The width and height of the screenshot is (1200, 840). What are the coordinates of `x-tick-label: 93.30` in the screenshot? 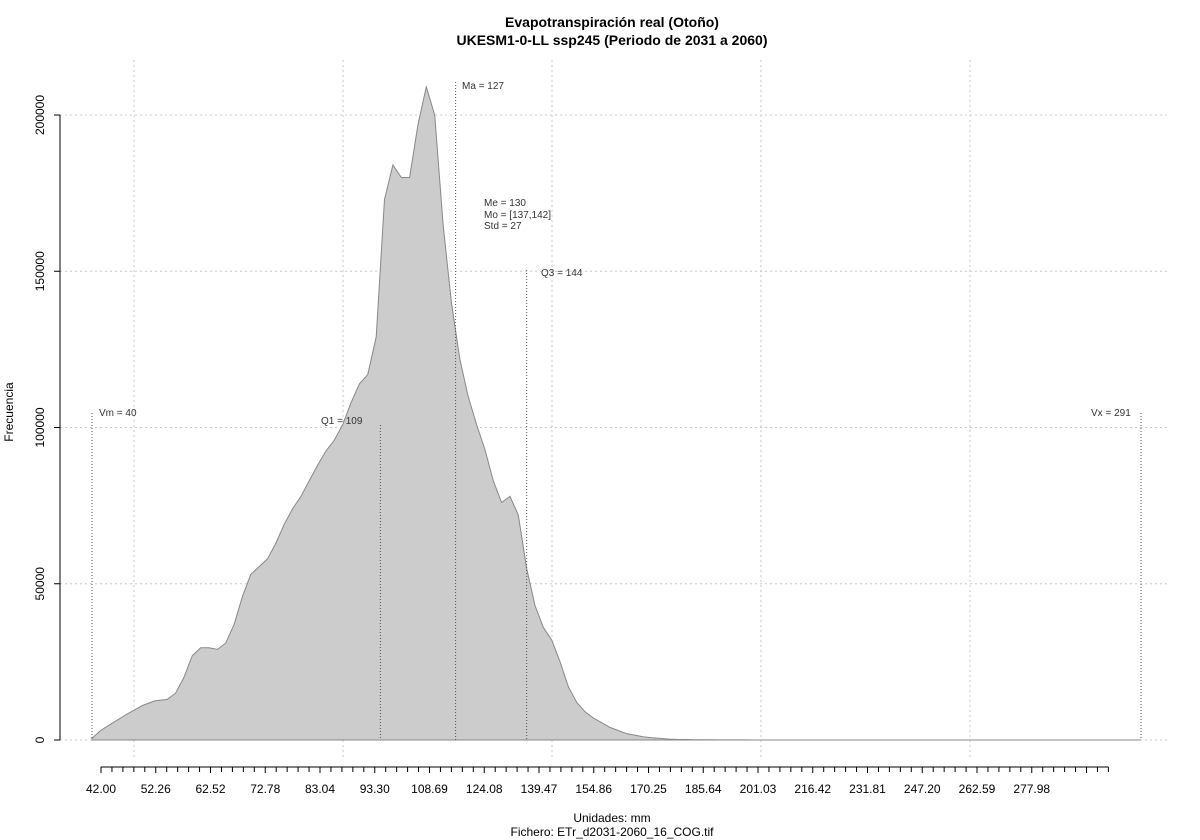 It's located at (375, 789).